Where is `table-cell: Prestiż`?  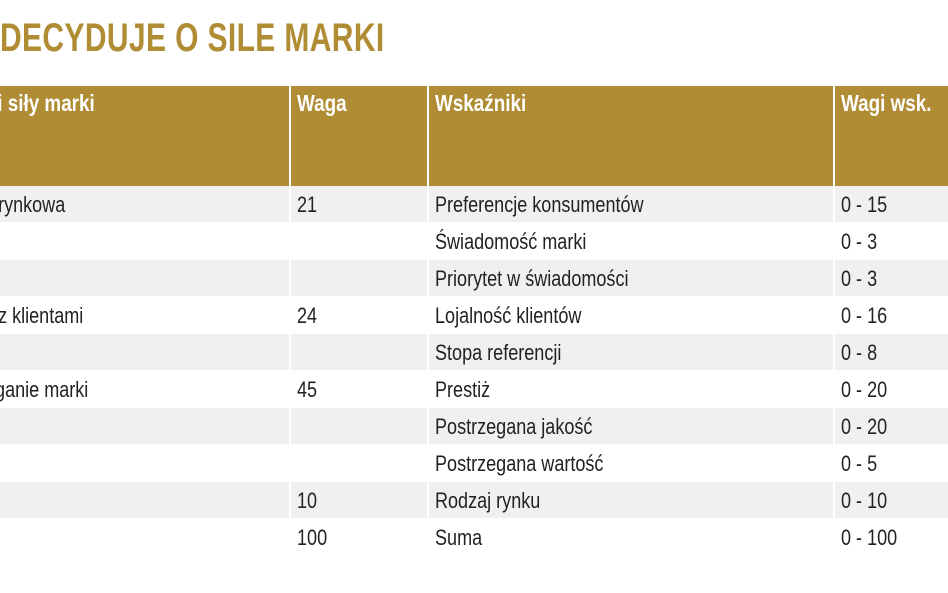
table-cell: Prestiż is located at coordinates (632, 389).